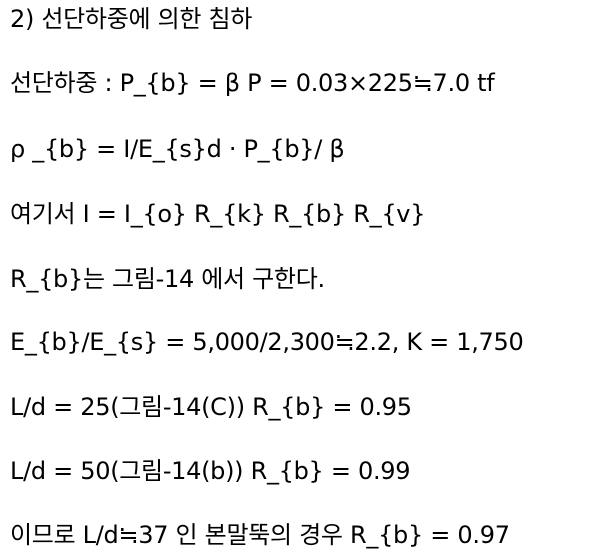  Describe the element at coordinates (252, 83) in the screenshot. I see `tip-load-equation: 선단하중 : P_{b} = β P = 0.03×225≒7.0 tf` at that location.